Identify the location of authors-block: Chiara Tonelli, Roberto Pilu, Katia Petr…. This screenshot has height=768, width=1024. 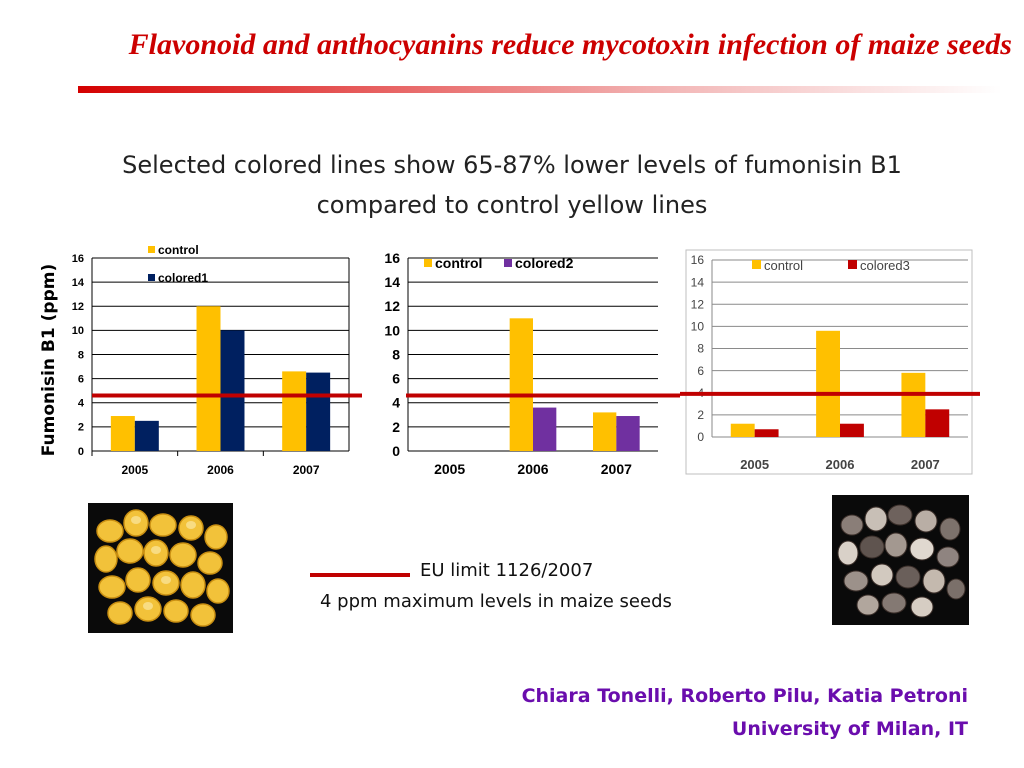
(745, 713).